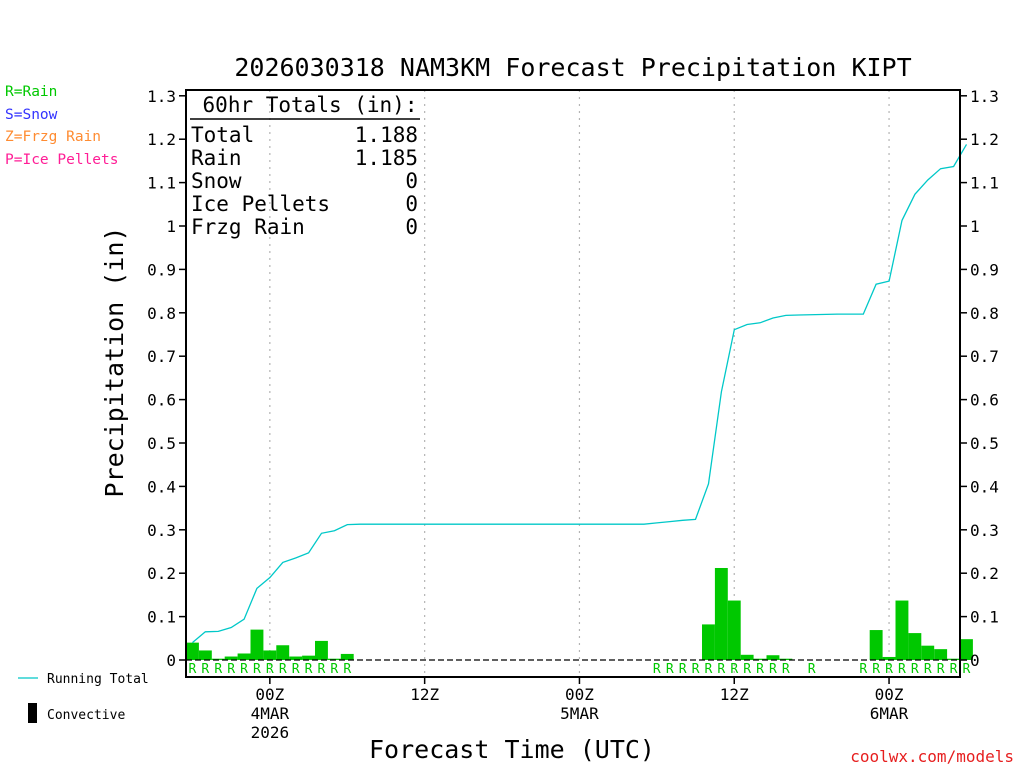  What do you see at coordinates (984, 573) in the screenshot?
I see `y-tick-label-right-2: 0.2` at bounding box center [984, 573].